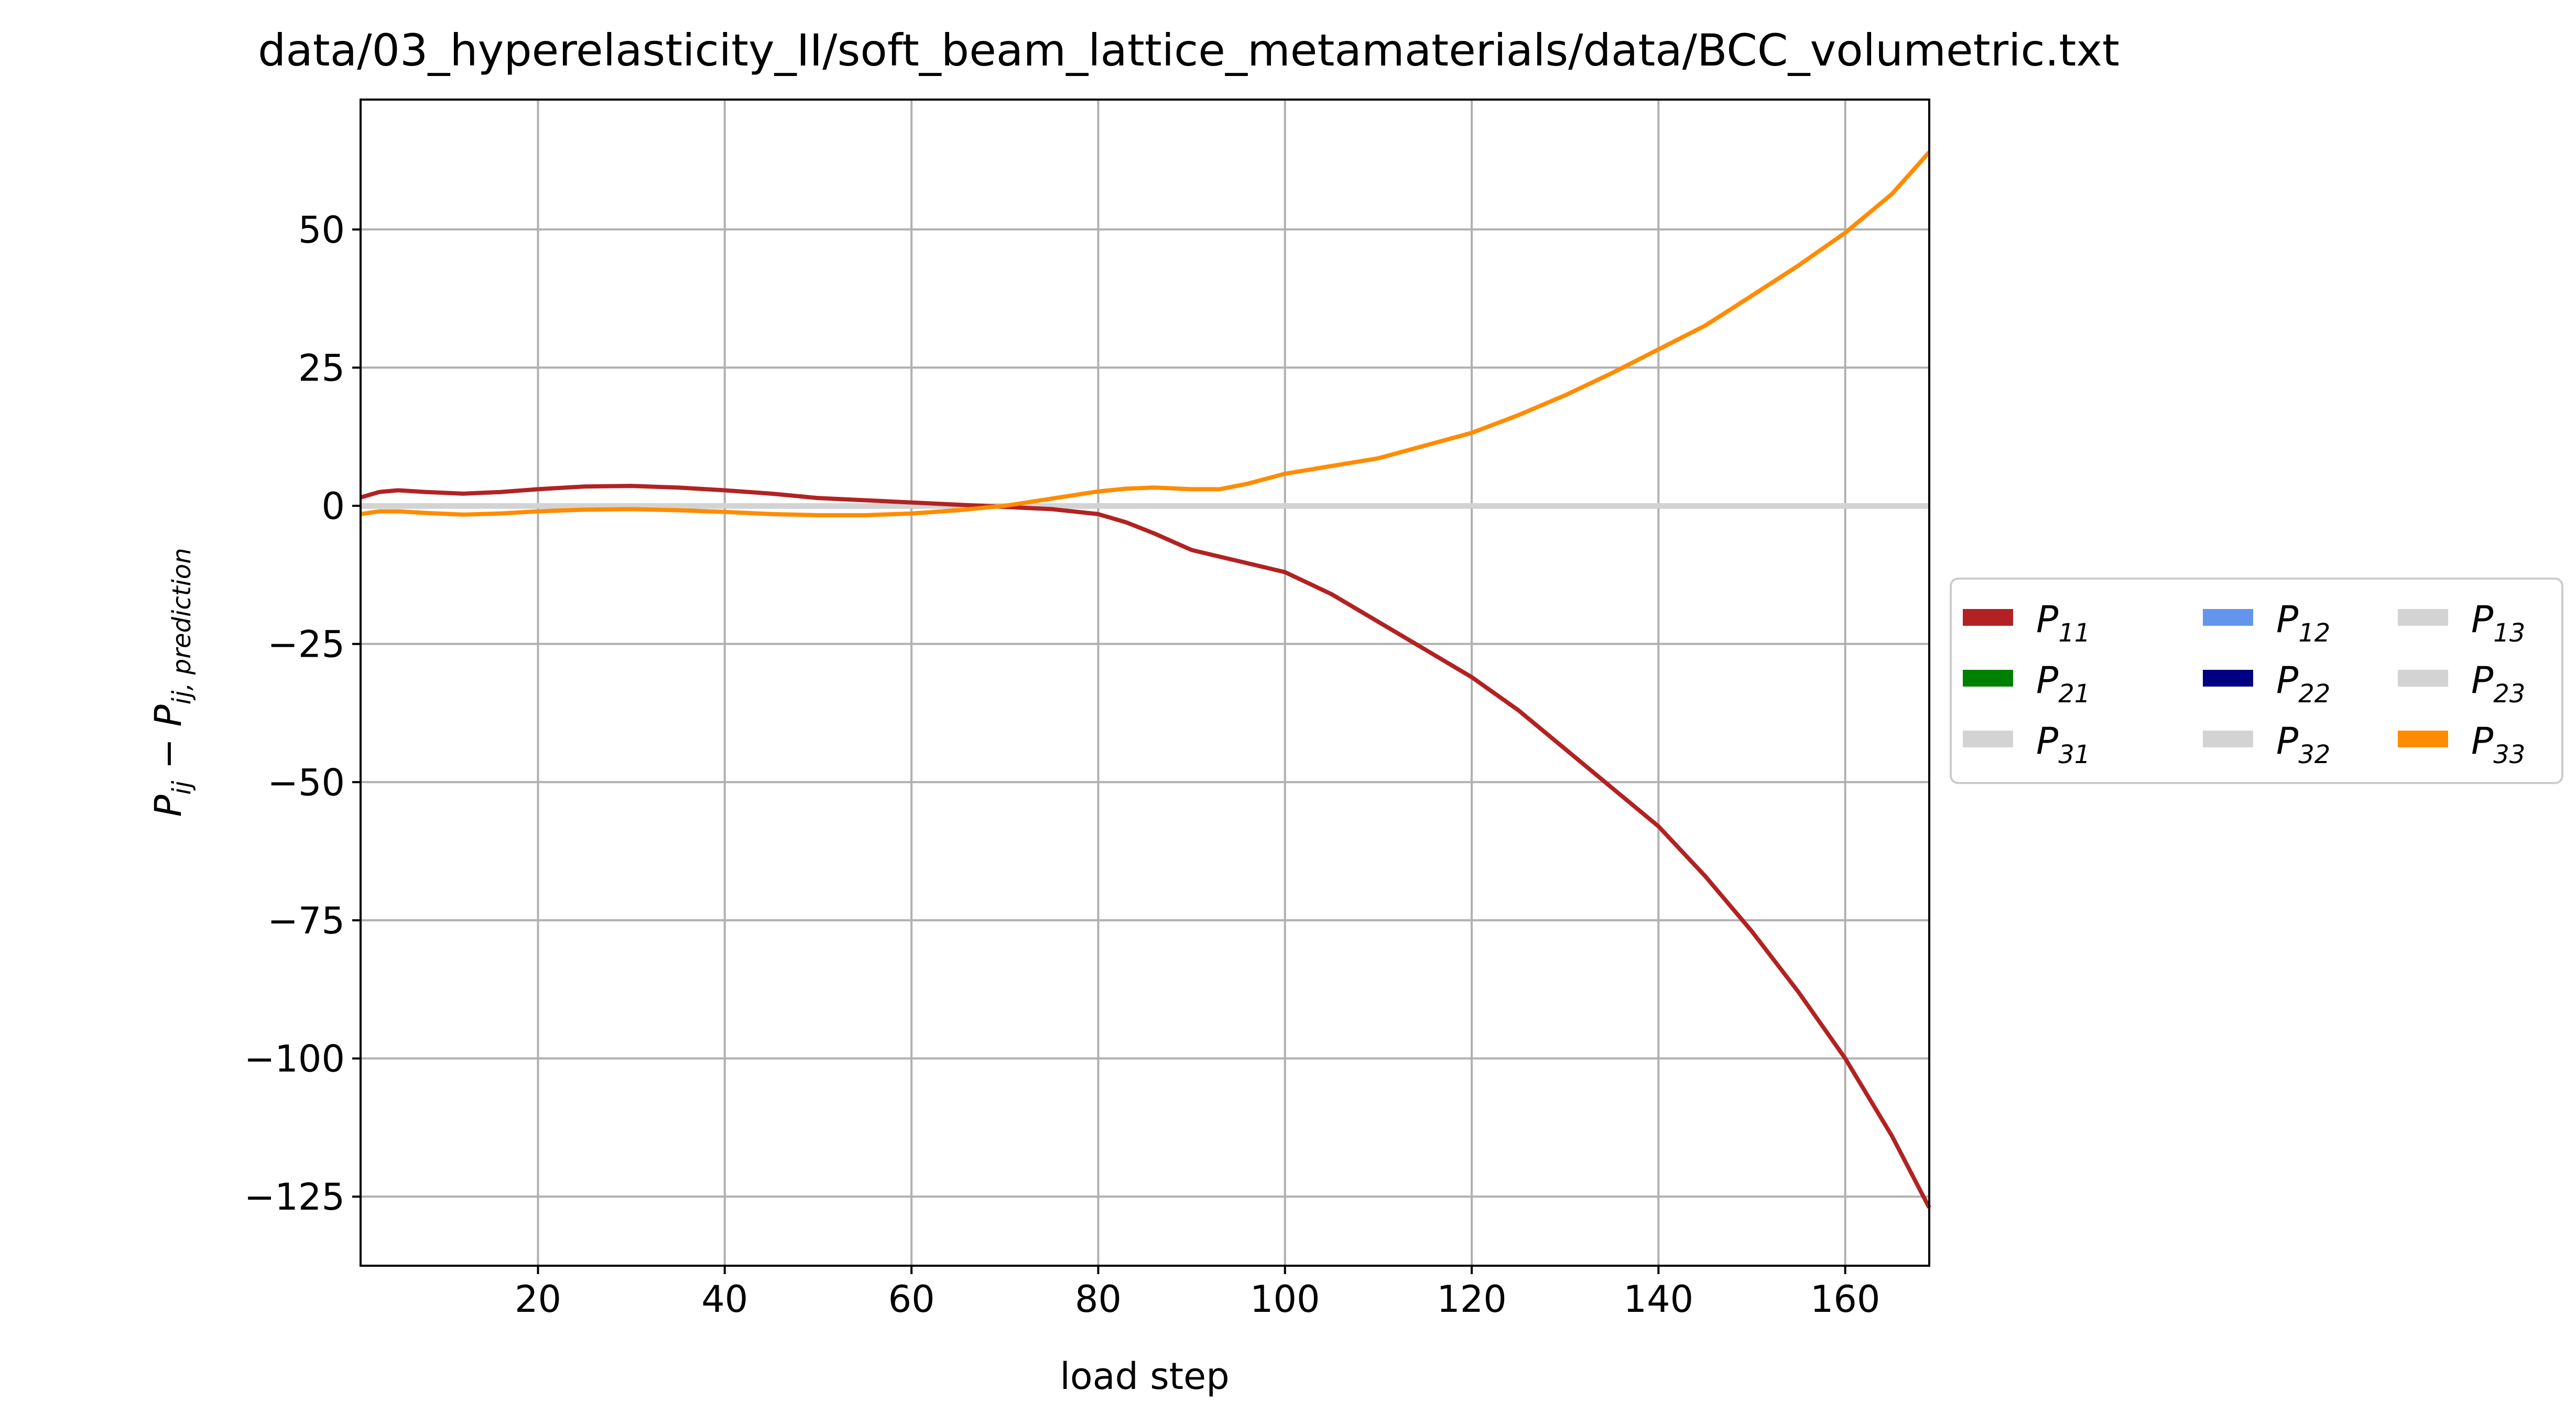 The image size is (2576, 1424). Describe the element at coordinates (2303, 684) in the screenshot. I see `legend-label-p22: P22` at that location.